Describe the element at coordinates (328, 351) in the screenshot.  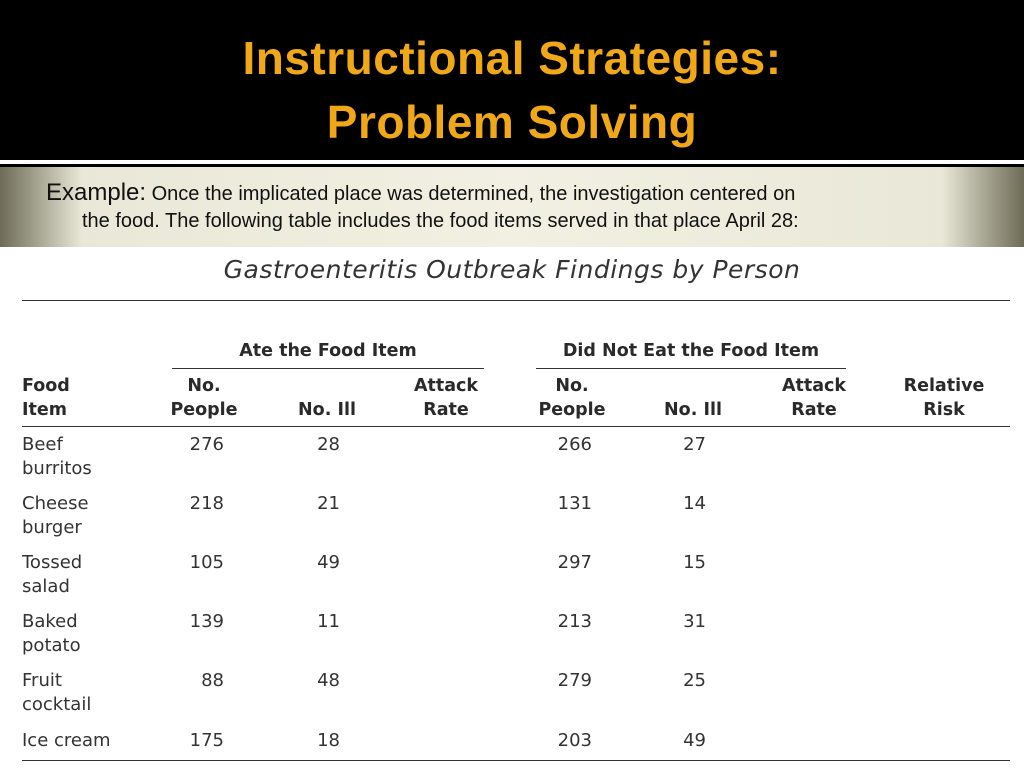
I see `group-header-ate: Ate the Food Item` at that location.